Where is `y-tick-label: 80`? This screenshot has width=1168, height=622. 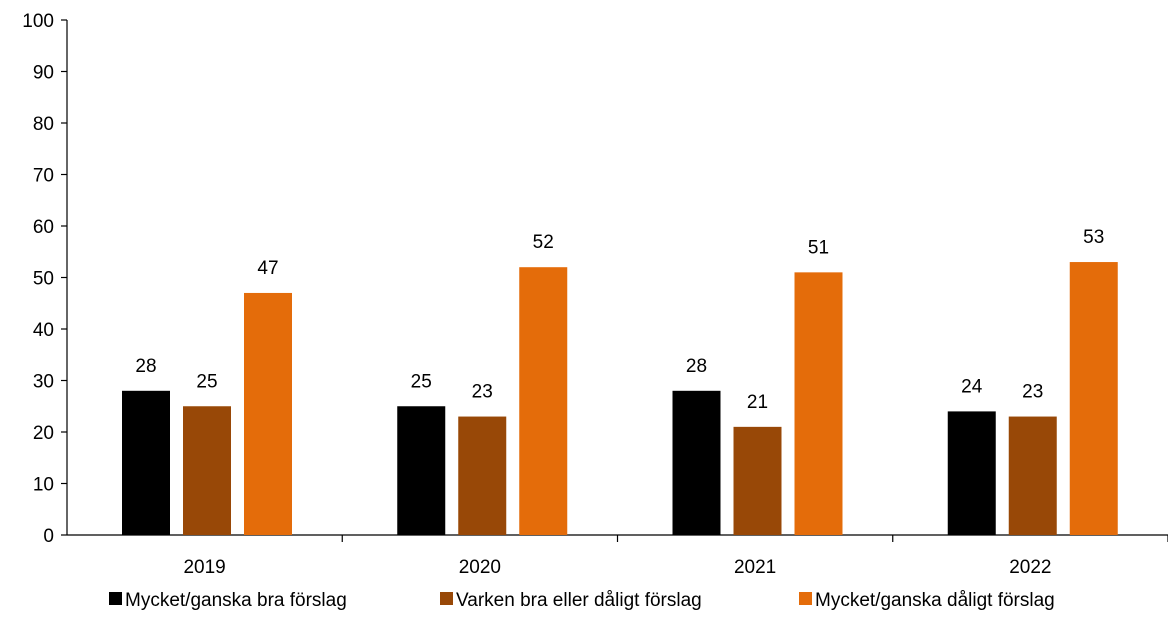 y-tick-label: 80 is located at coordinates (43, 124).